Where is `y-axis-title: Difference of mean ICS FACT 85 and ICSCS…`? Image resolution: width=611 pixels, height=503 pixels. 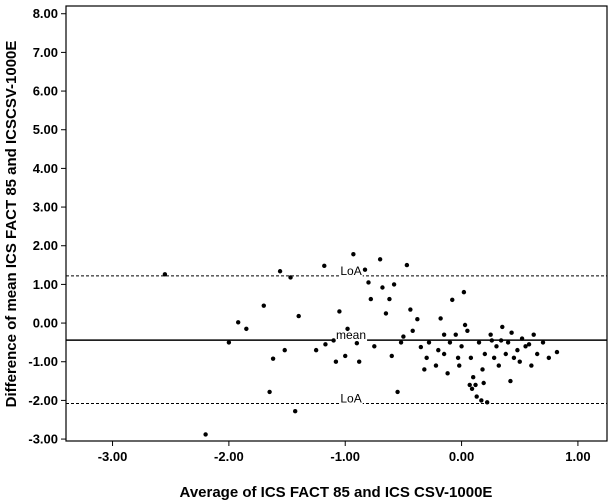 y-axis-title: Difference of mean ICS FACT 85 and ICSCS… is located at coordinates (11, 224).